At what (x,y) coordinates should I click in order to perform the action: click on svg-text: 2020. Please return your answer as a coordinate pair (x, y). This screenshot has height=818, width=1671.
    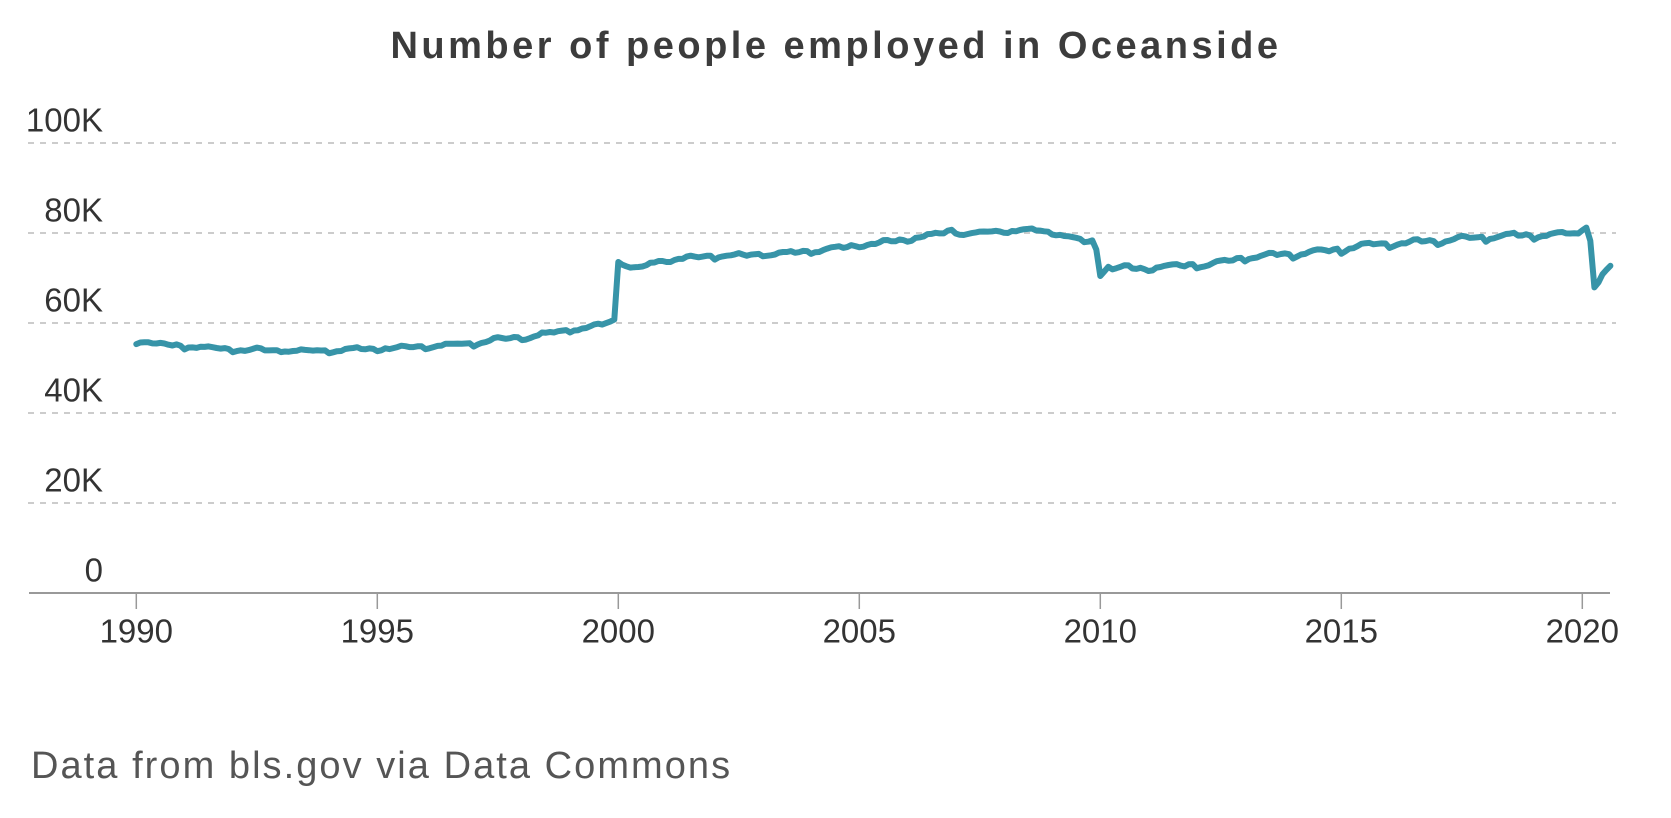
    Looking at the image, I should click on (1582, 631).